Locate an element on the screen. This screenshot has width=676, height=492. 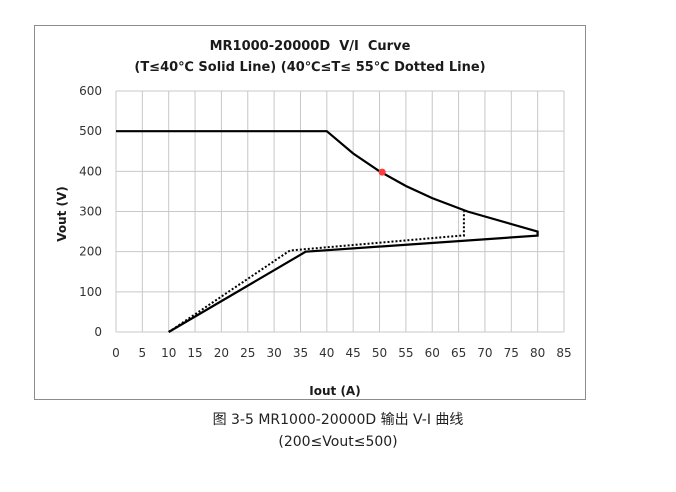
x-tick-label: 55 is located at coordinates (405, 353).